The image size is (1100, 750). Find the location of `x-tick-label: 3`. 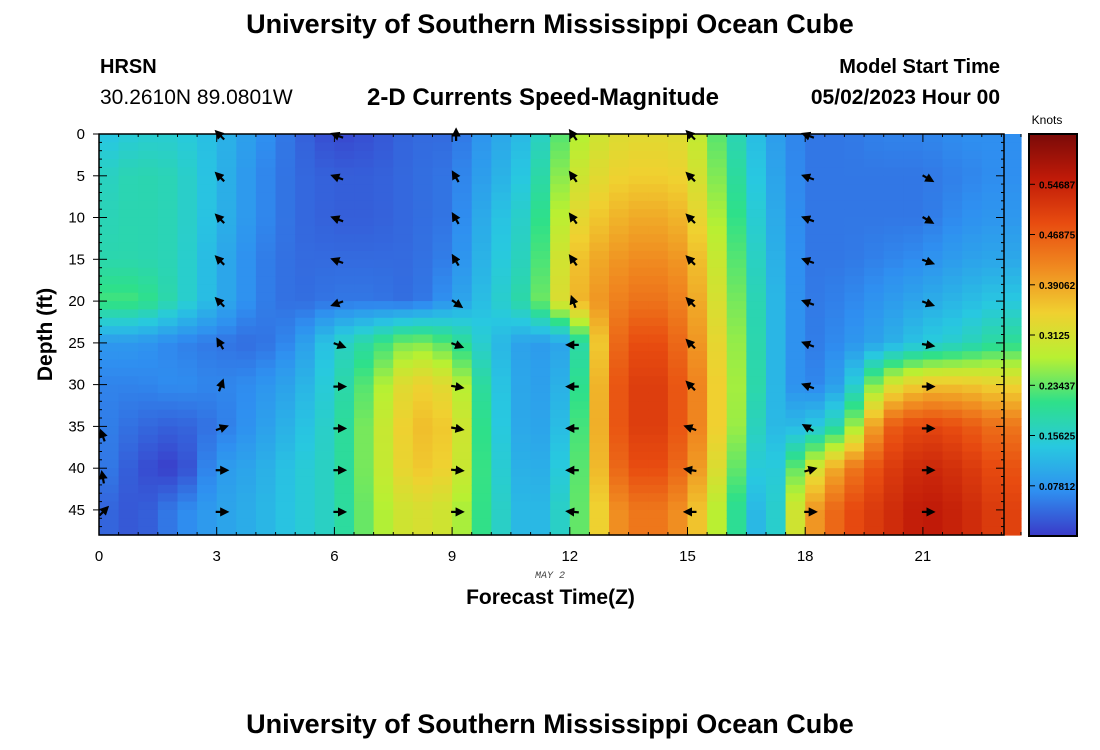

x-tick-label: 3 is located at coordinates (217, 556).